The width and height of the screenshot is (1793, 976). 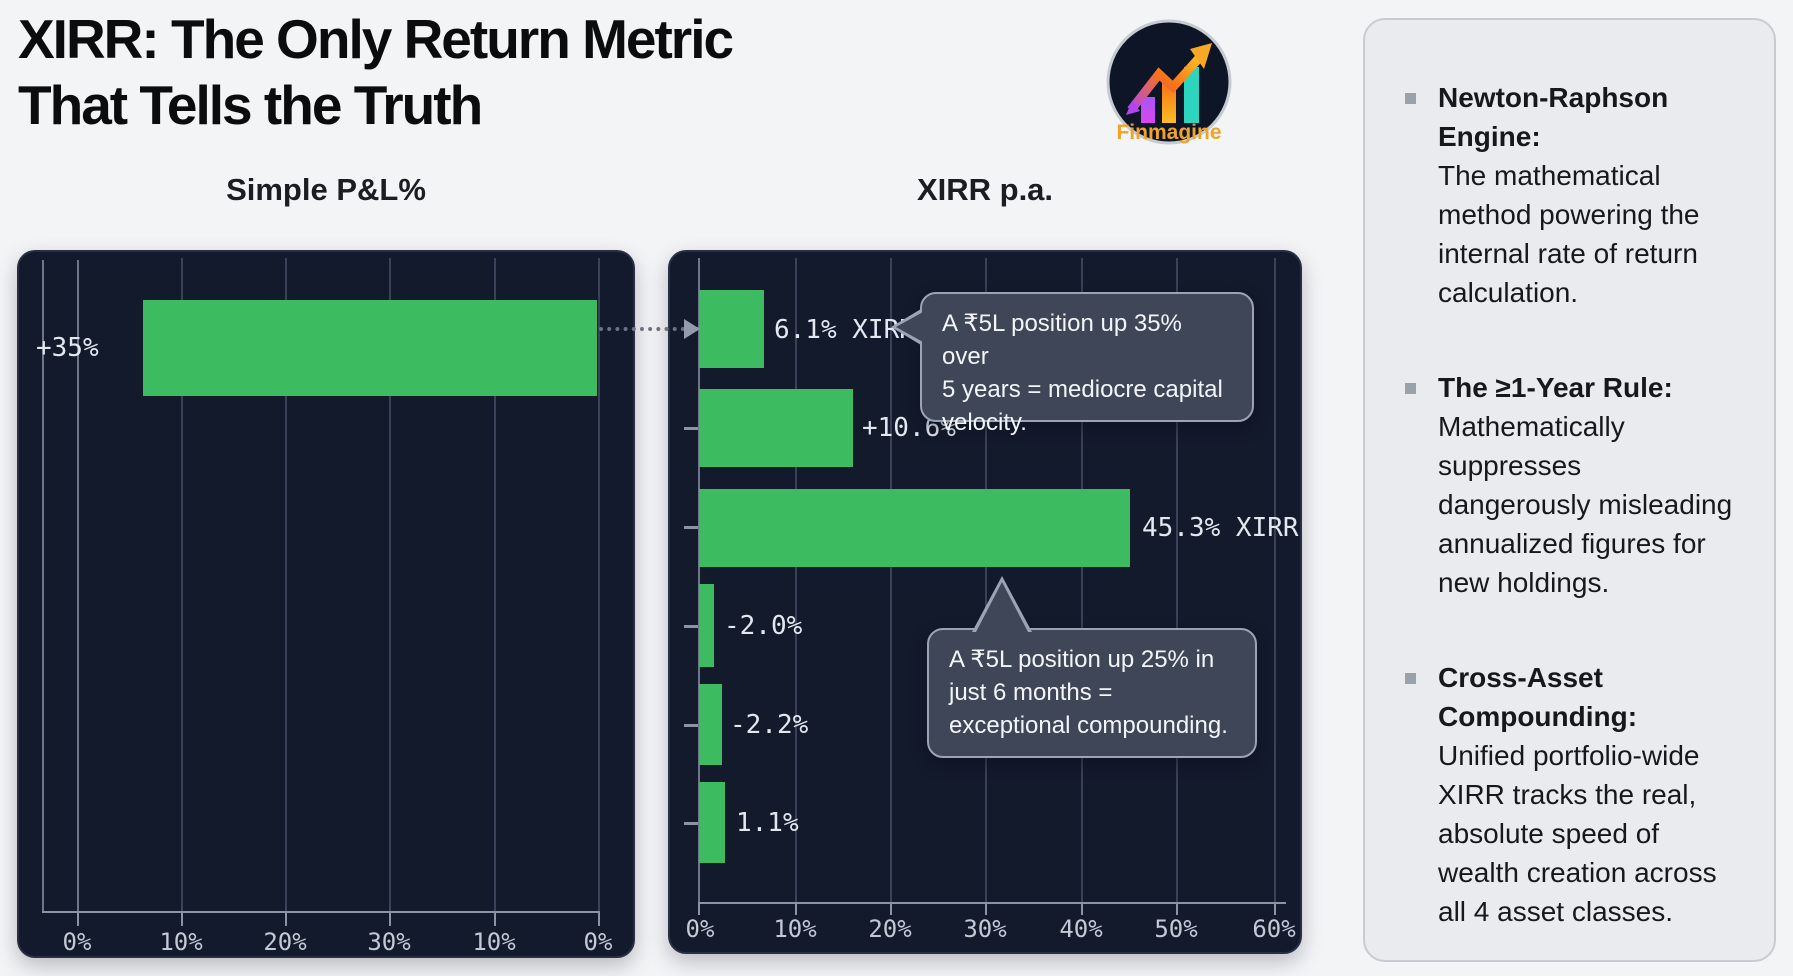 What do you see at coordinates (43, 585) in the screenshot?
I see `left-chart-y-axis` at bounding box center [43, 585].